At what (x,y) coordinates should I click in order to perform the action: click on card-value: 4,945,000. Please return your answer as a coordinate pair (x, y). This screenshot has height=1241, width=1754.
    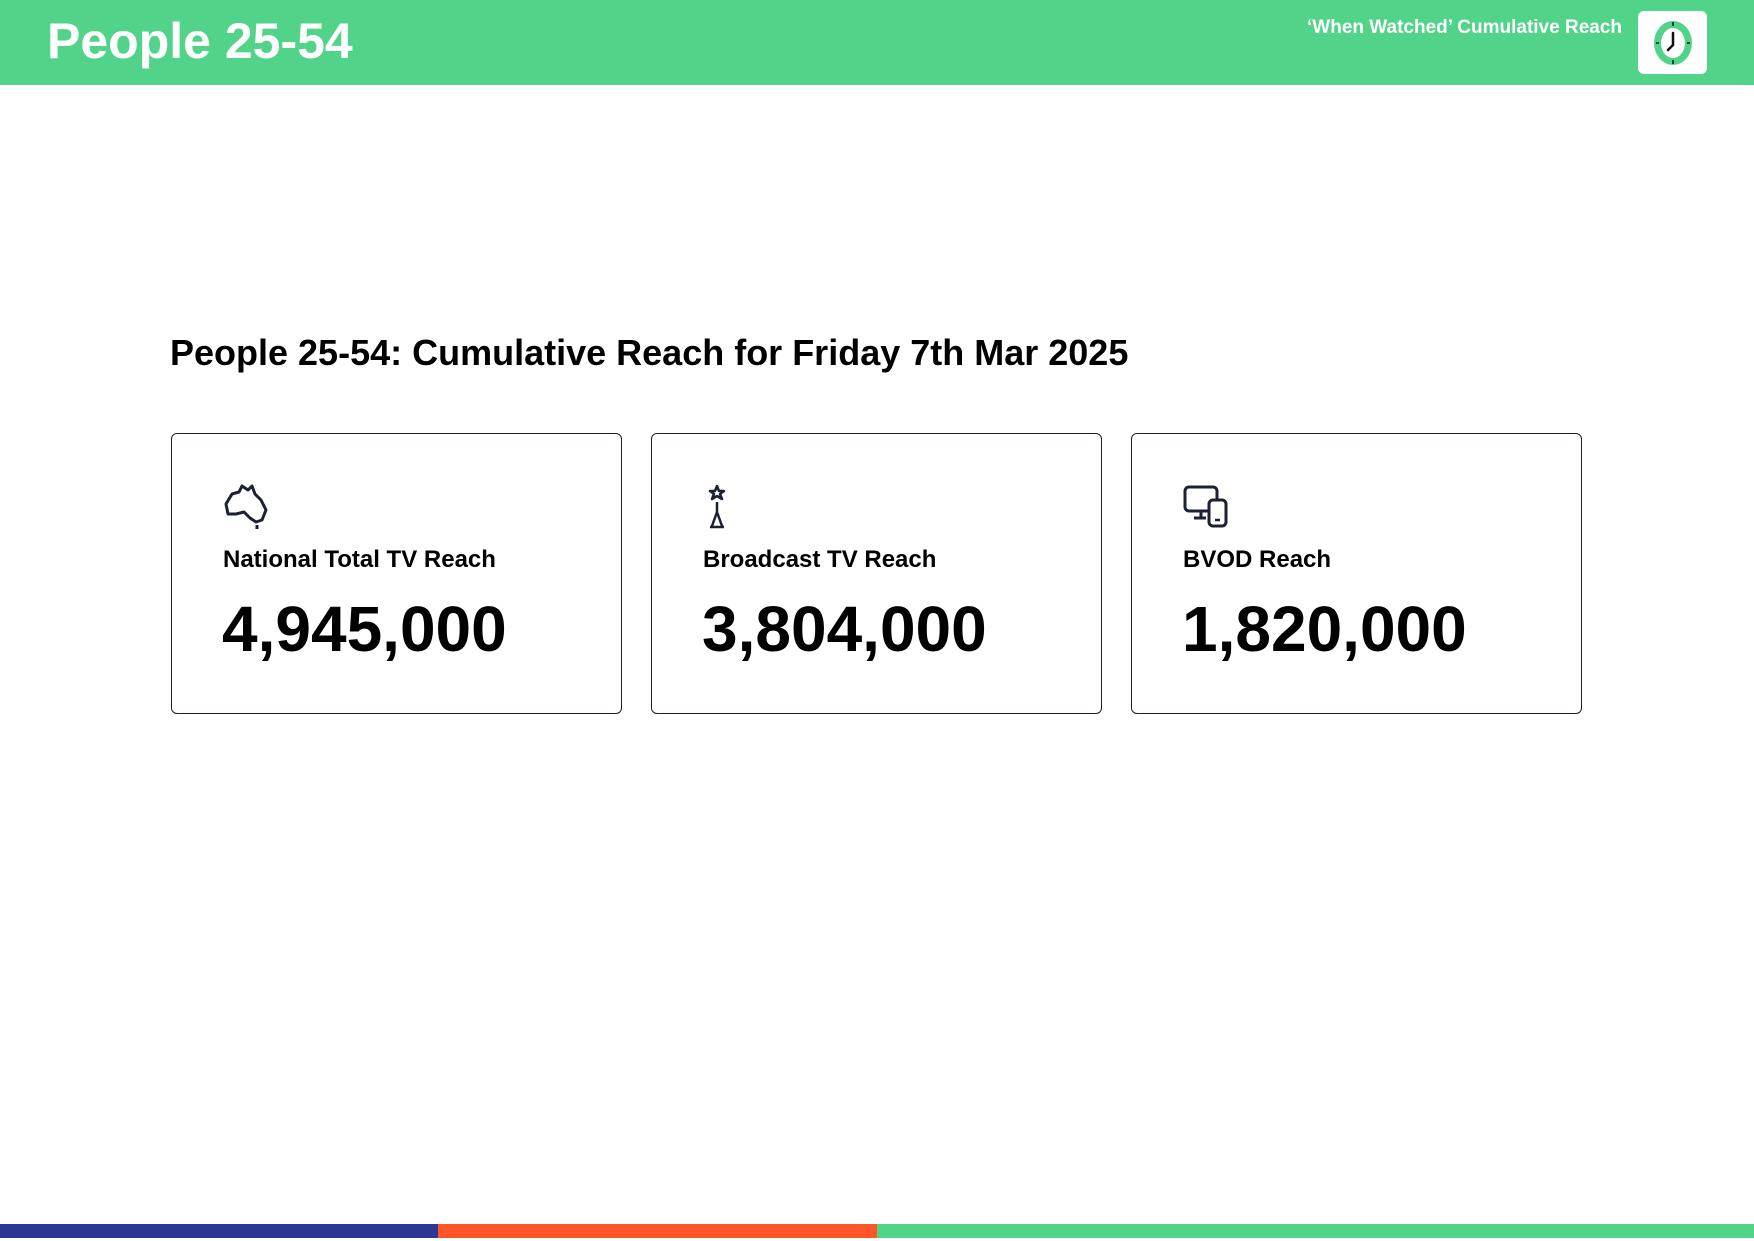
    Looking at the image, I should click on (364, 629).